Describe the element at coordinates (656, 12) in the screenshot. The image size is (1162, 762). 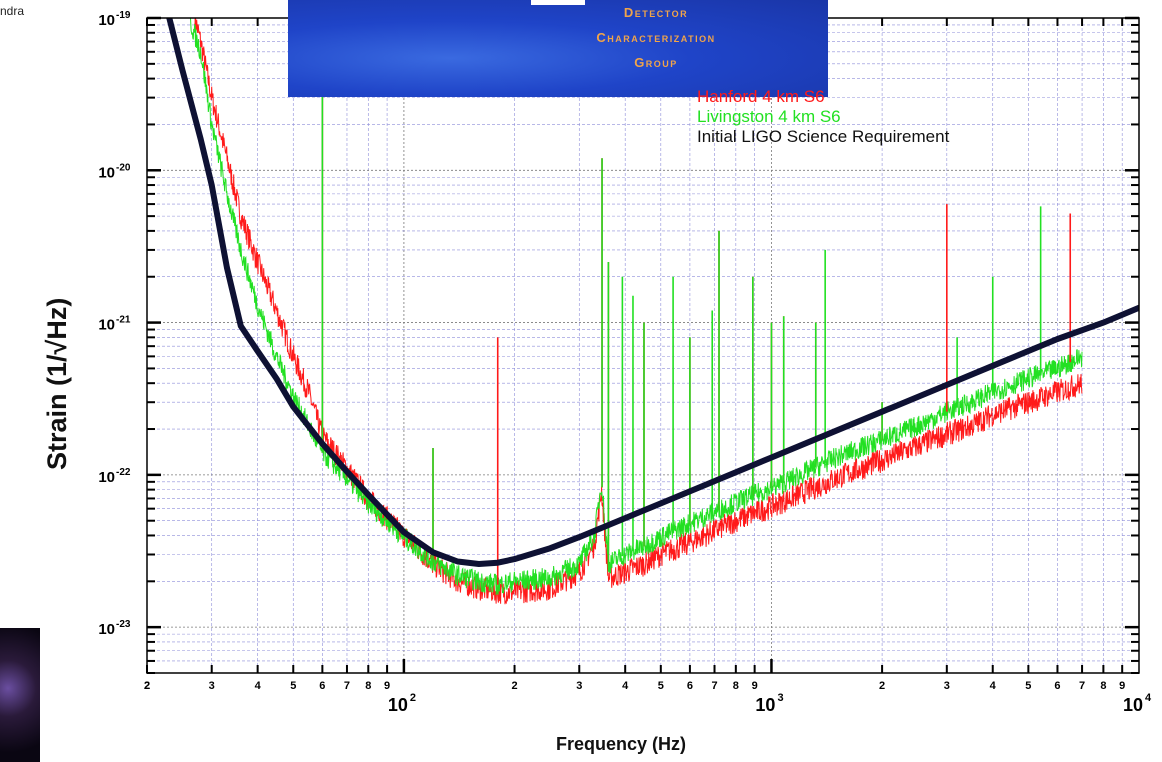
I see `banner-line-1: Detector` at that location.